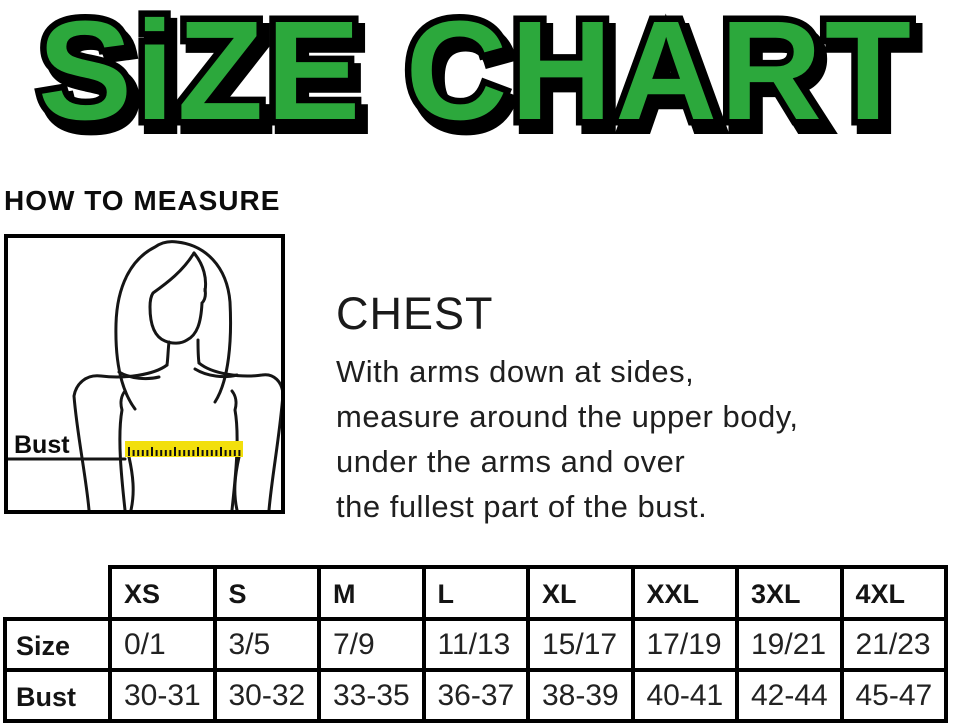  I want to click on row-label: Bust, so click(57, 695).